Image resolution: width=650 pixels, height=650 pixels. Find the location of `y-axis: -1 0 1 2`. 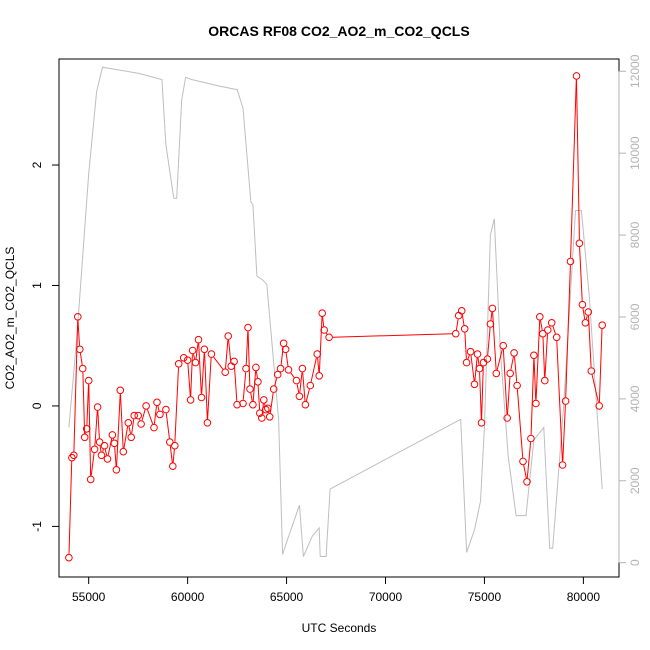

y-axis: -1 0 1 2 is located at coordinates (45, 346).